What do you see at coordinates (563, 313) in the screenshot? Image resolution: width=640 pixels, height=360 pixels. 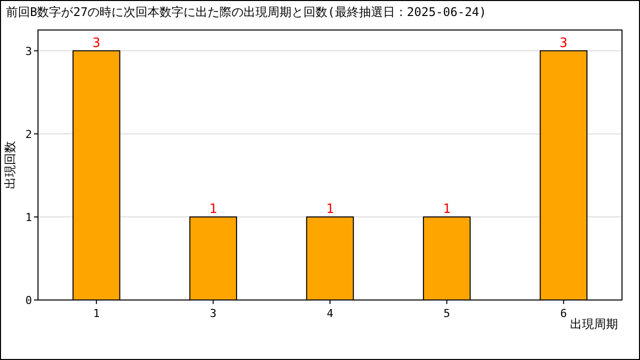 I see `x-tick-label: 6` at bounding box center [563, 313].